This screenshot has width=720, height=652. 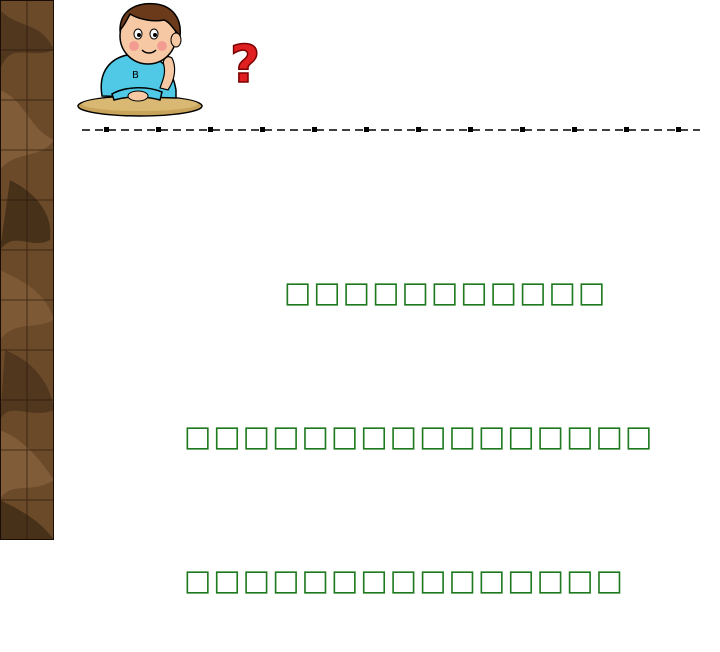 I want to click on text-line-3: □□□□□□□□□□□□□□□, so click(x=404, y=580).